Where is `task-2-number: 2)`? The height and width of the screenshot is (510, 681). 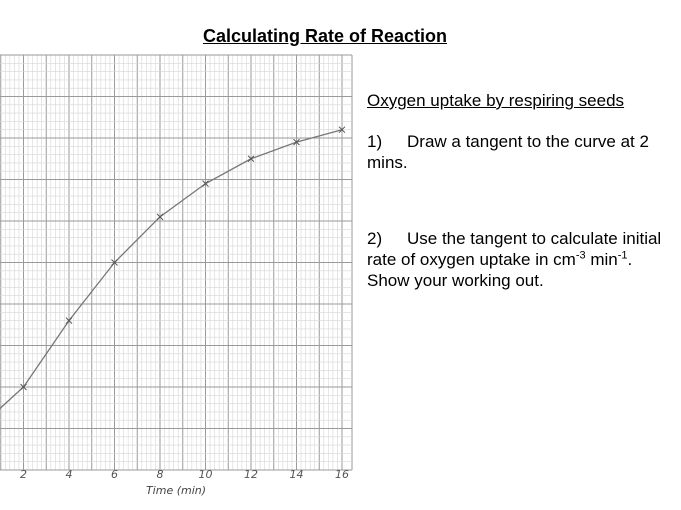
task-2-number: 2) is located at coordinates (375, 238).